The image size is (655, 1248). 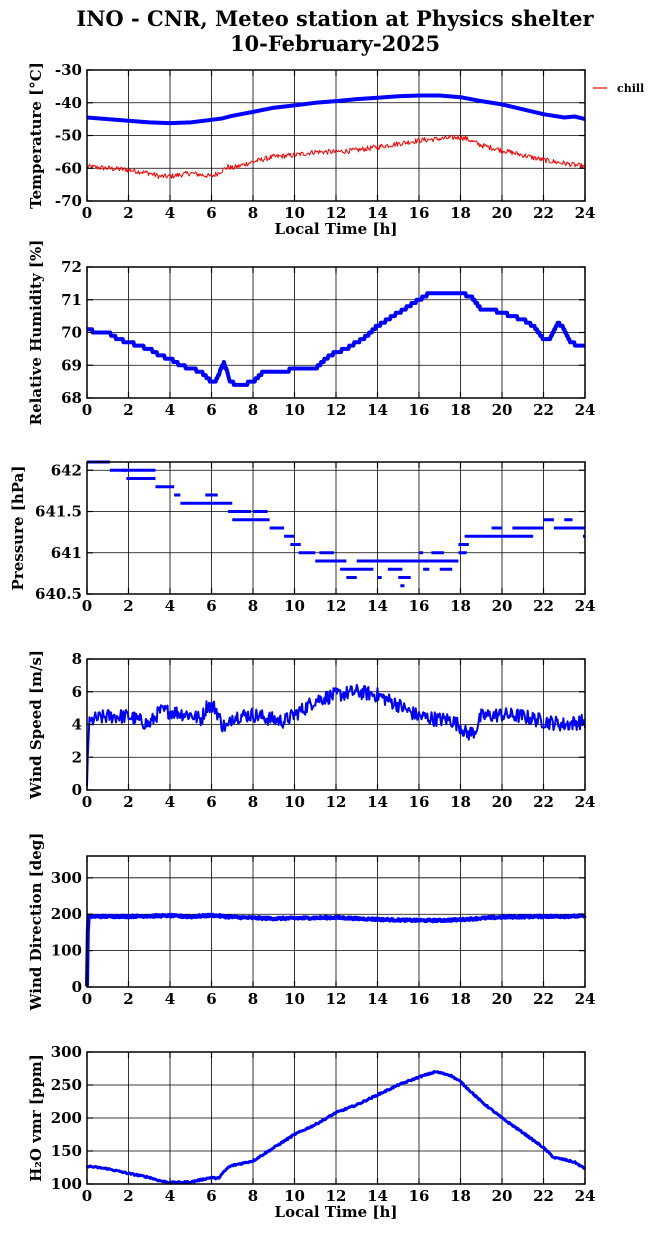 I want to click on y-tick-label: 6, so click(x=77, y=692).